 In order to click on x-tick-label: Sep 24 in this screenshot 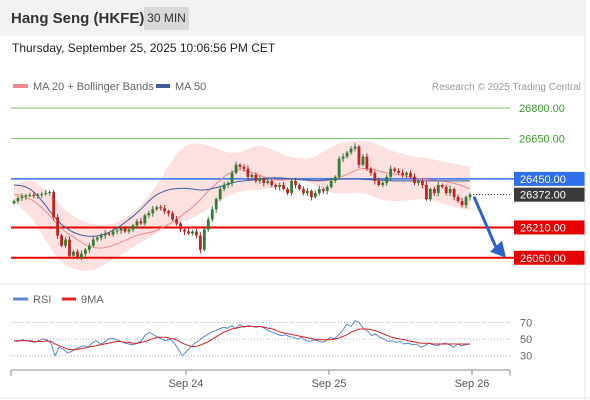, I will do `click(186, 384)`.